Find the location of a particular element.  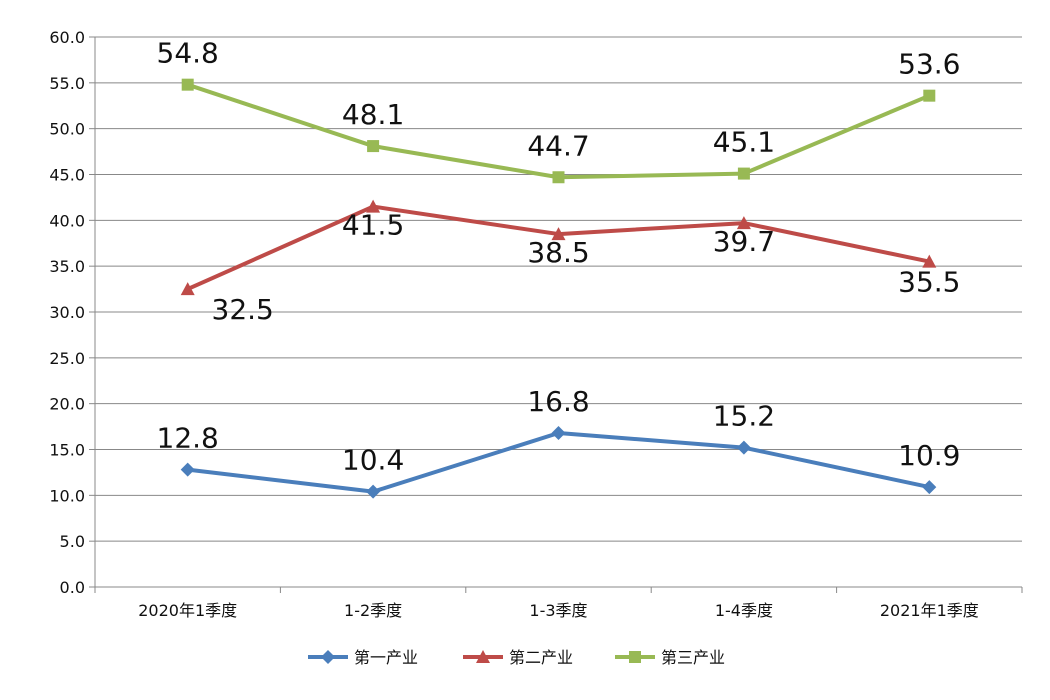

data-label: 10.9 is located at coordinates (929, 455).